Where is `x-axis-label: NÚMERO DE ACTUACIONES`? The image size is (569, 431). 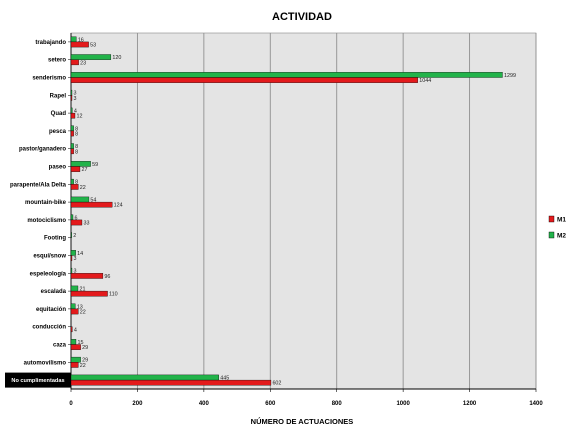
x-axis-label: NÚMERO DE ACTUACIONES is located at coordinates (302, 421).